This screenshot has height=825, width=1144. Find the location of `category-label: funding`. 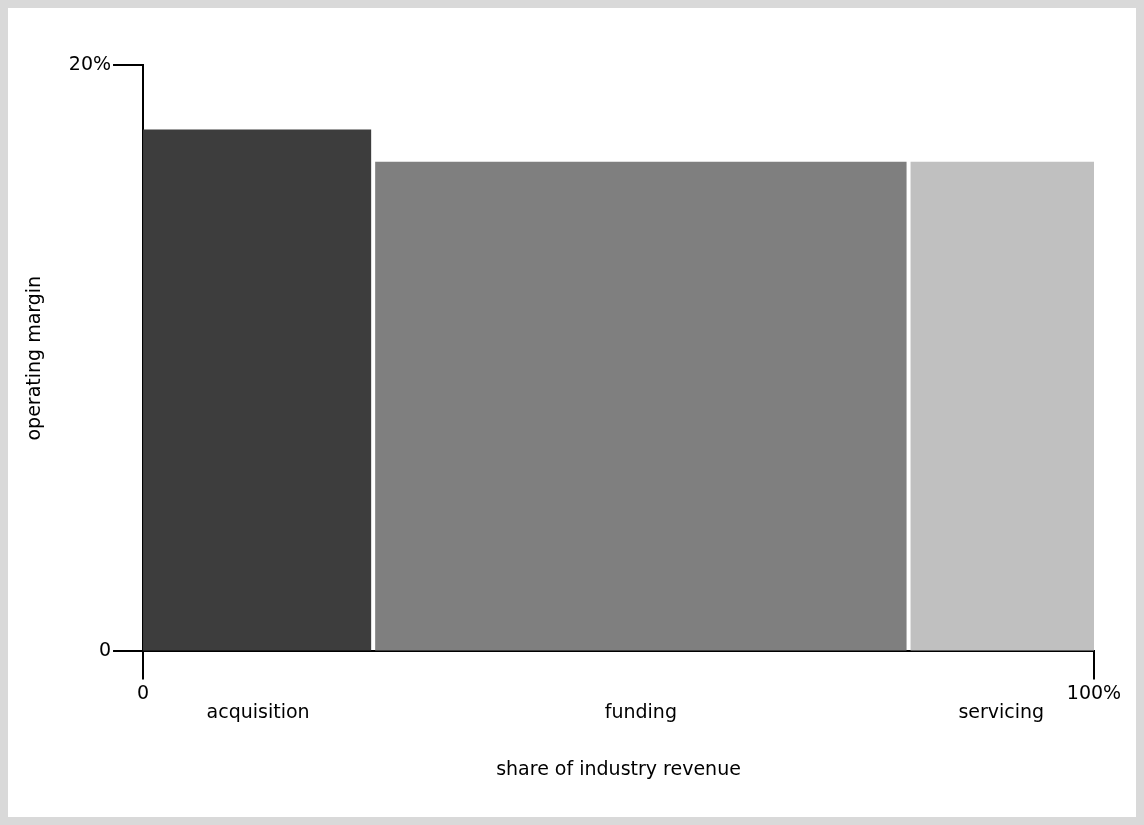

category-label: funding is located at coordinates (640, 710).